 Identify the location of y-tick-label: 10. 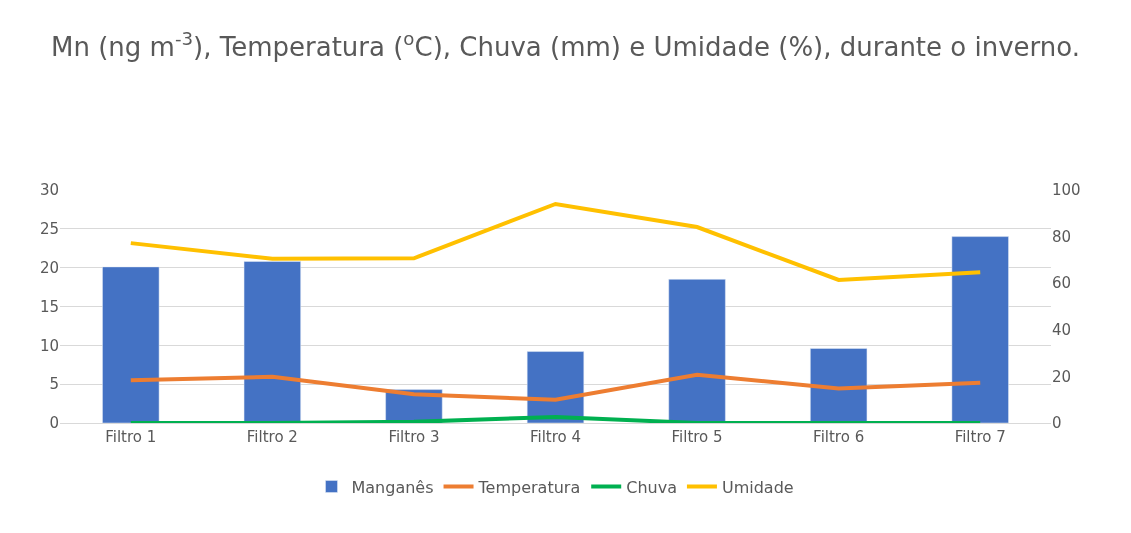
(49, 345).